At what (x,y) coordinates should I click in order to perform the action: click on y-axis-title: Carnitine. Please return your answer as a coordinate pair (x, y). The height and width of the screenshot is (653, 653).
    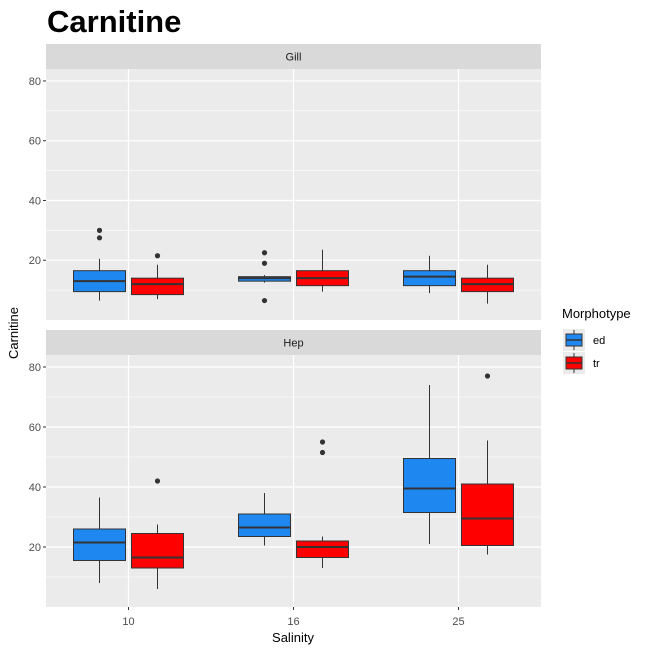
    Looking at the image, I should click on (13, 333).